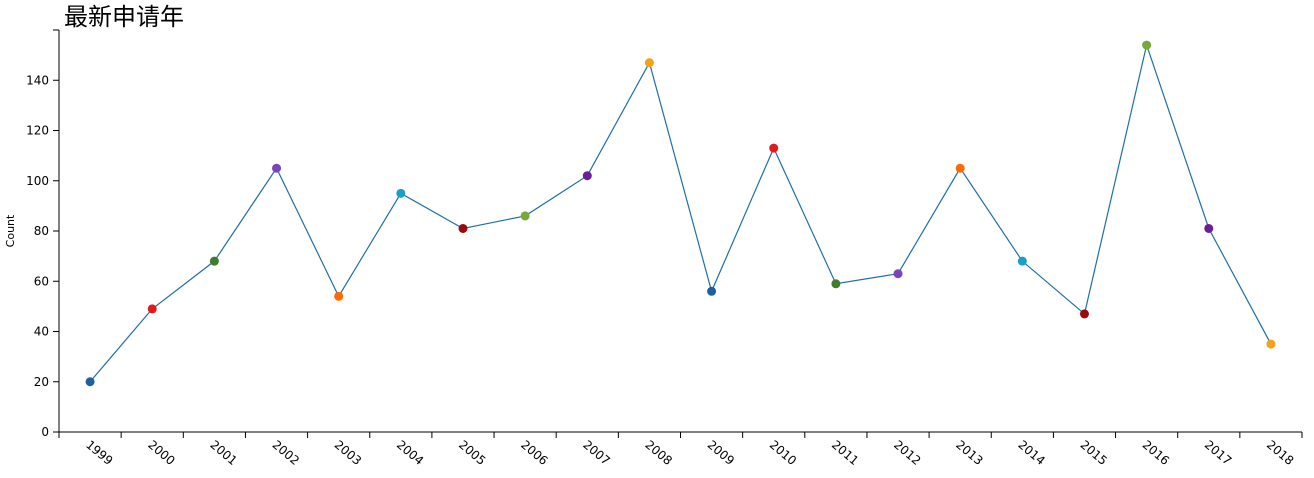  Describe the element at coordinates (223, 453) in the screenshot. I see `x-tick-label: 2001` at that location.